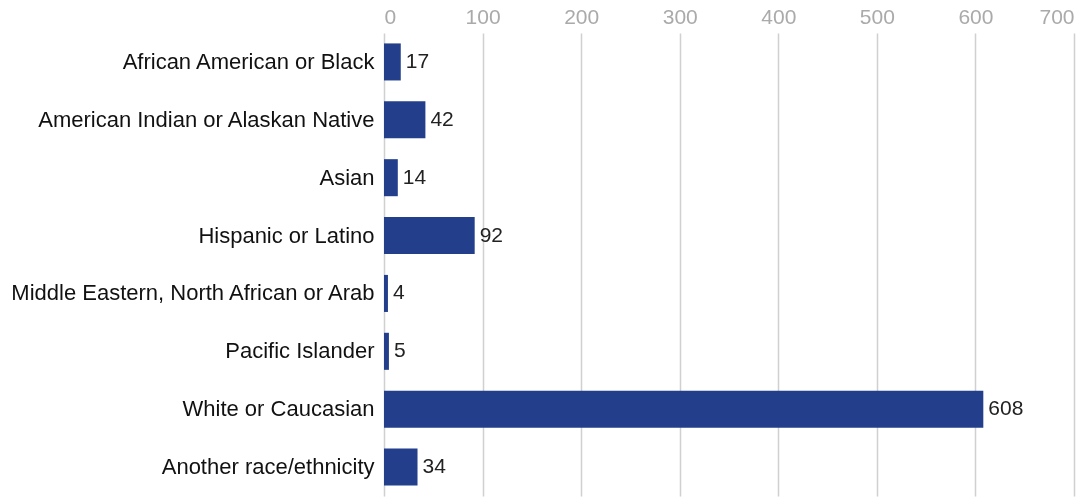  Describe the element at coordinates (398, 292) in the screenshot. I see `data-label: 4` at that location.